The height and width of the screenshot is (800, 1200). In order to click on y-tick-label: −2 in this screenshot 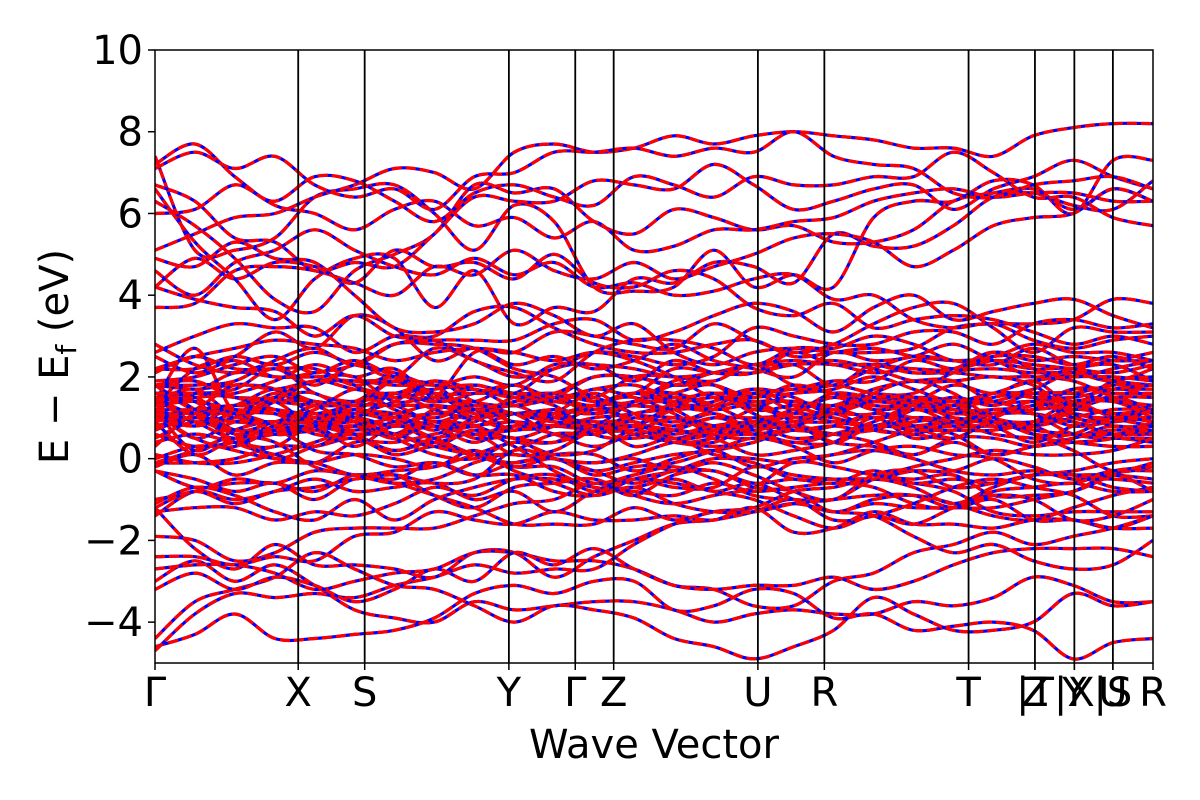, I will do `click(113, 541)`.